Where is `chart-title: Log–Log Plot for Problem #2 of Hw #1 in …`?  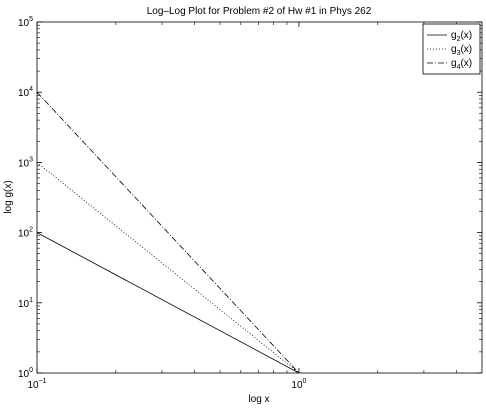
chart-title: Log–Log Plot for Problem #2 of Hw #1 in … is located at coordinates (259, 11).